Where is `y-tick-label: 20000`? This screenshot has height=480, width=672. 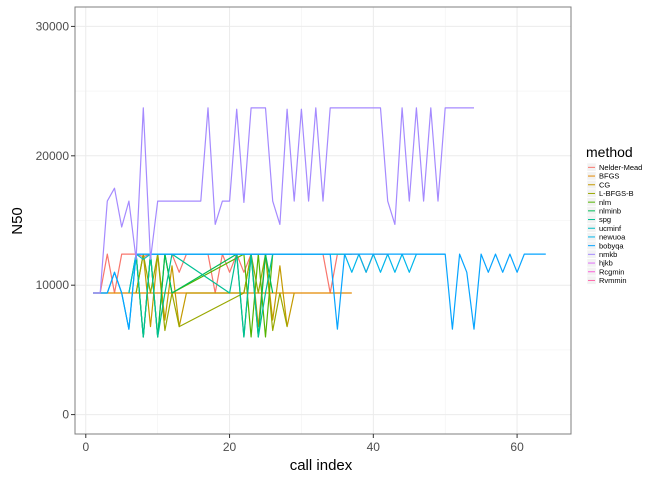
y-tick-label: 20000 is located at coordinates (53, 156).